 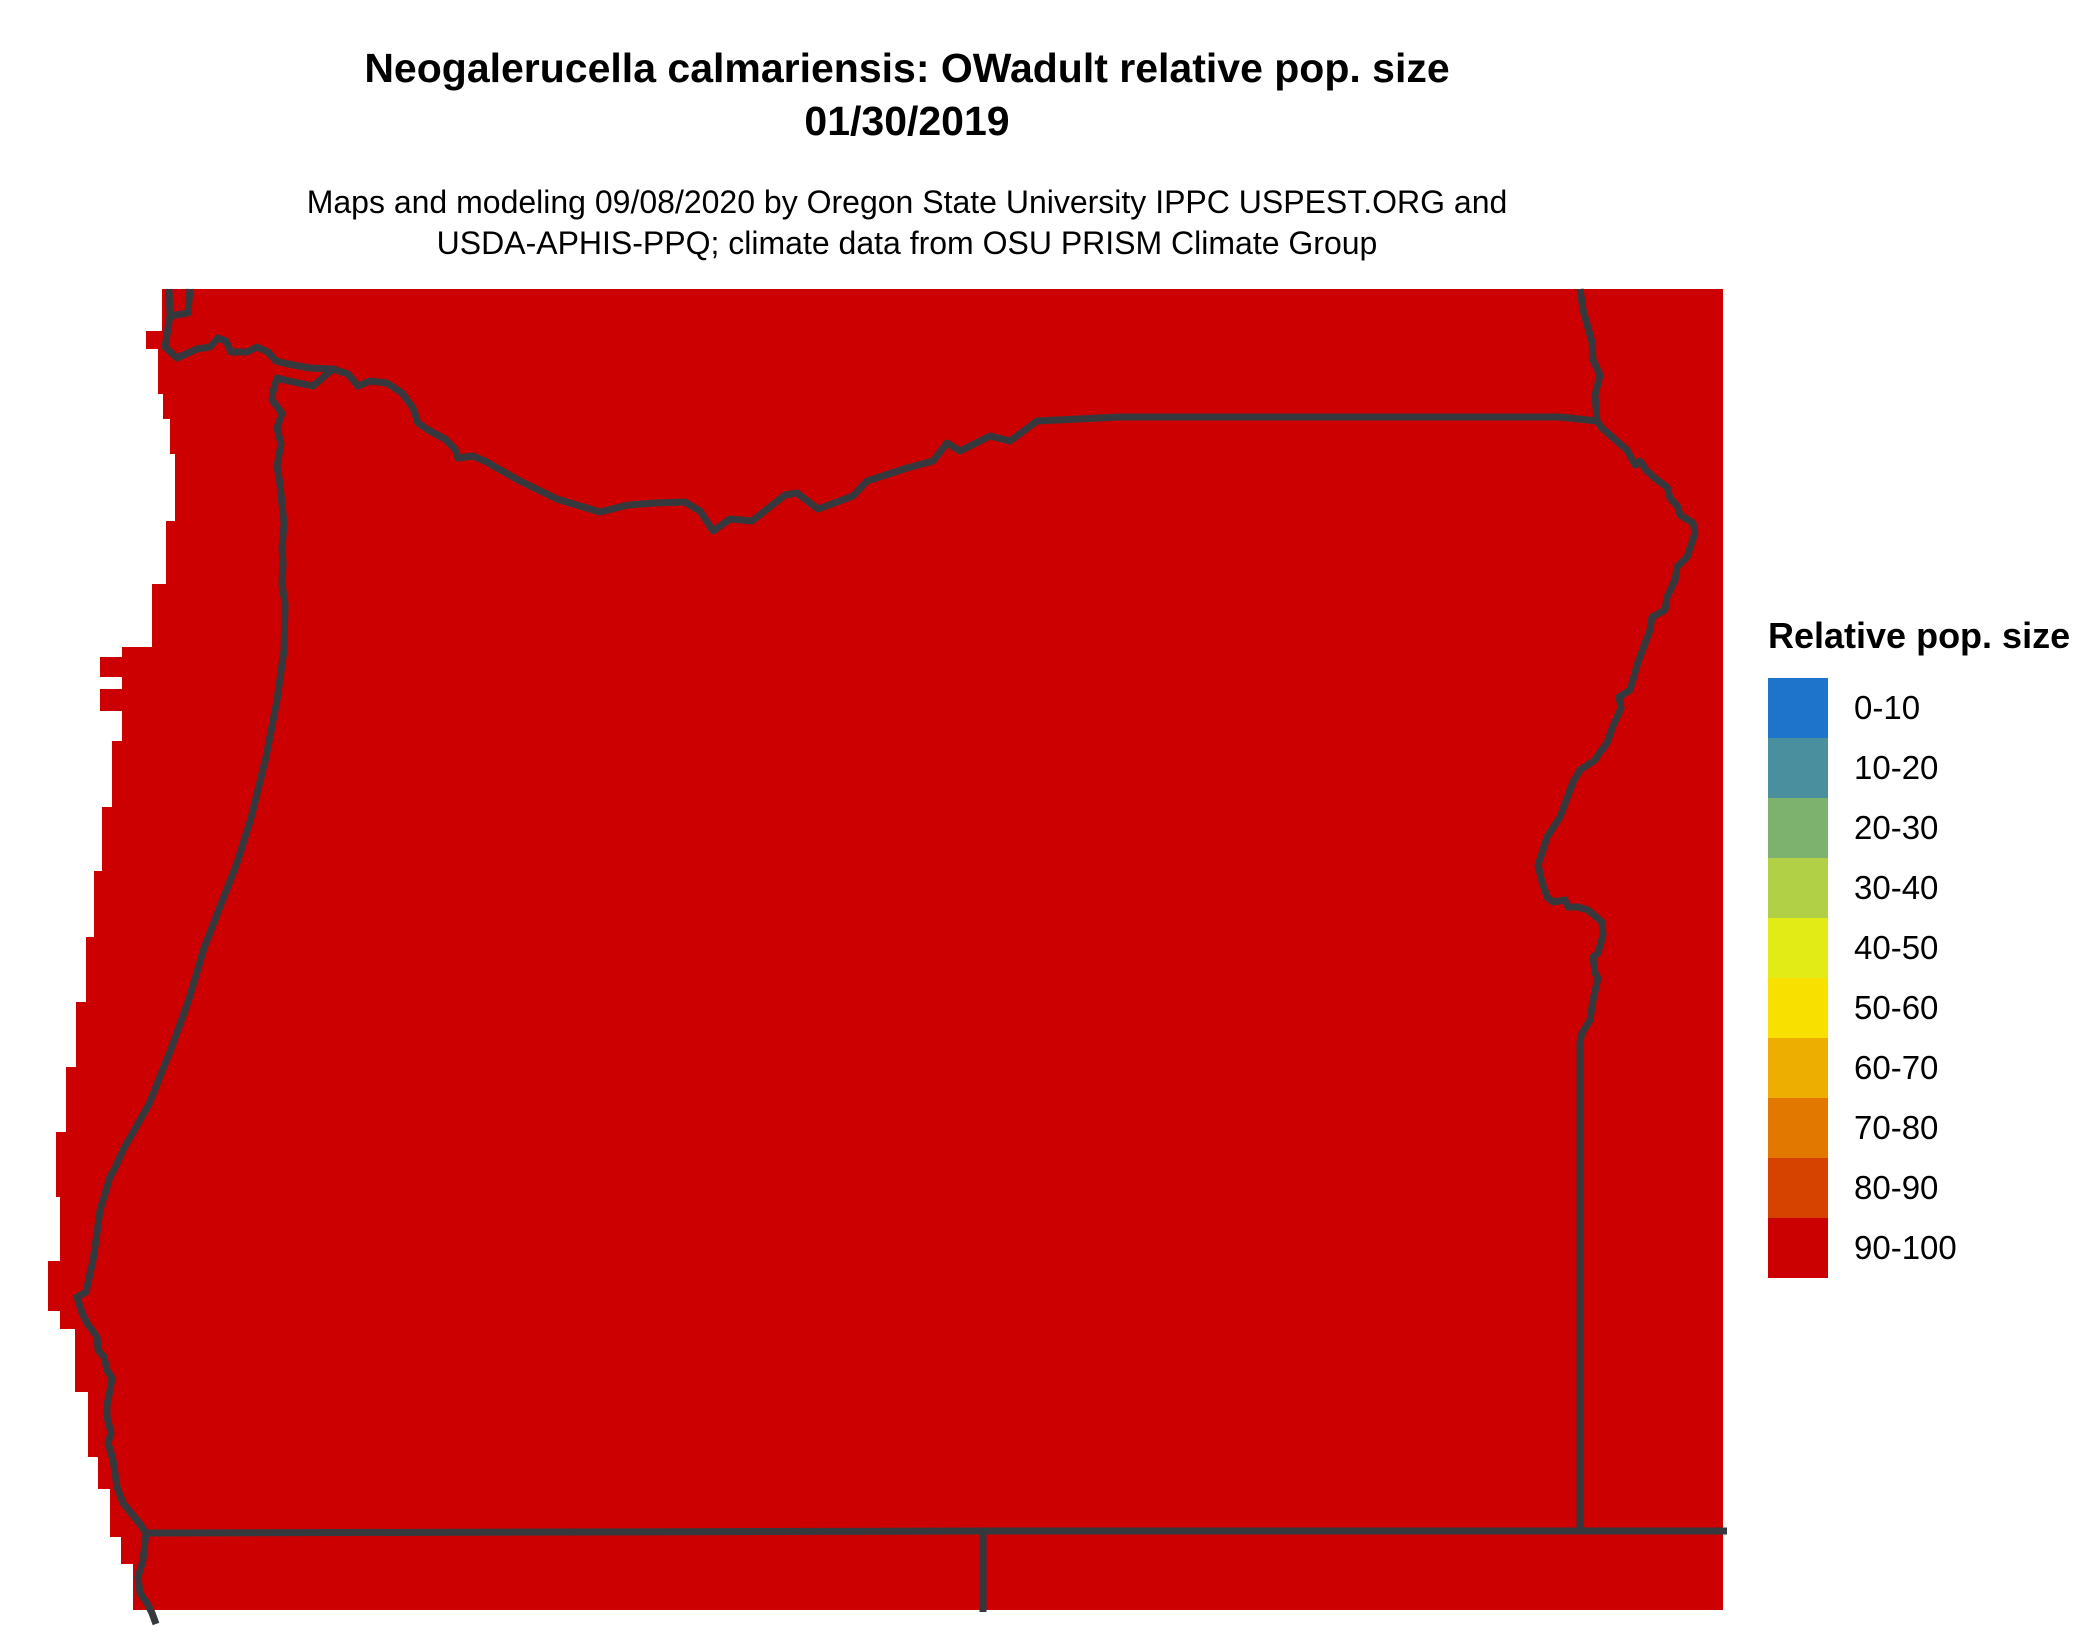 I want to click on legend-entry: 0-10, so click(x=1919, y=708).